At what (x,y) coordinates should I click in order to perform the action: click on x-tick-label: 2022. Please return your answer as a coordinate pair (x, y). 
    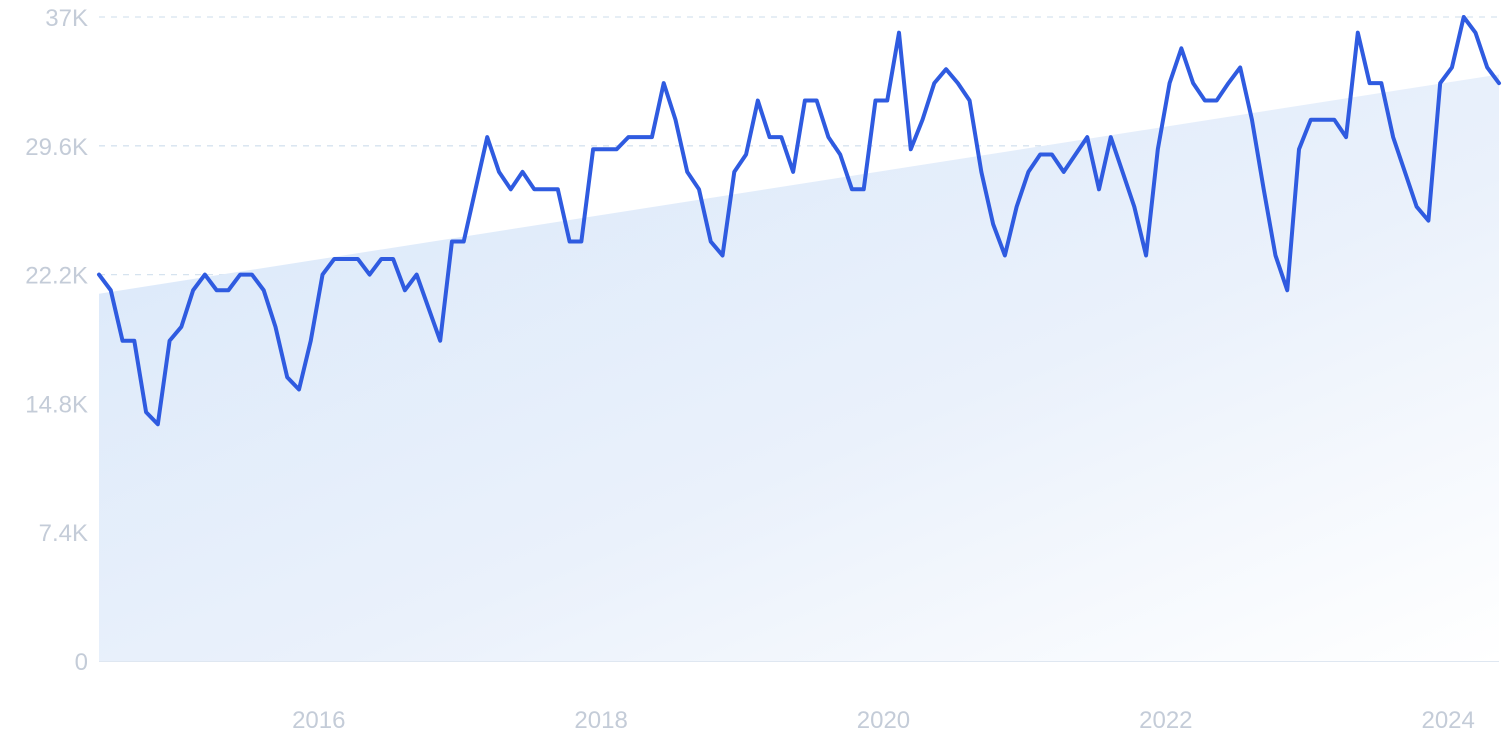
    Looking at the image, I should click on (1165, 720).